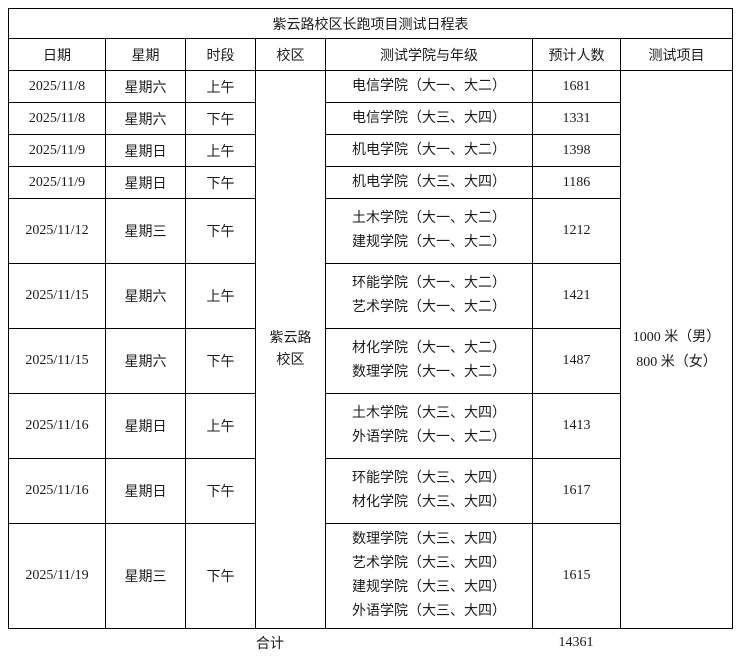 The height and width of the screenshot is (658, 740). What do you see at coordinates (576, 231) in the screenshot?
I see `cell-count: 1212` at bounding box center [576, 231].